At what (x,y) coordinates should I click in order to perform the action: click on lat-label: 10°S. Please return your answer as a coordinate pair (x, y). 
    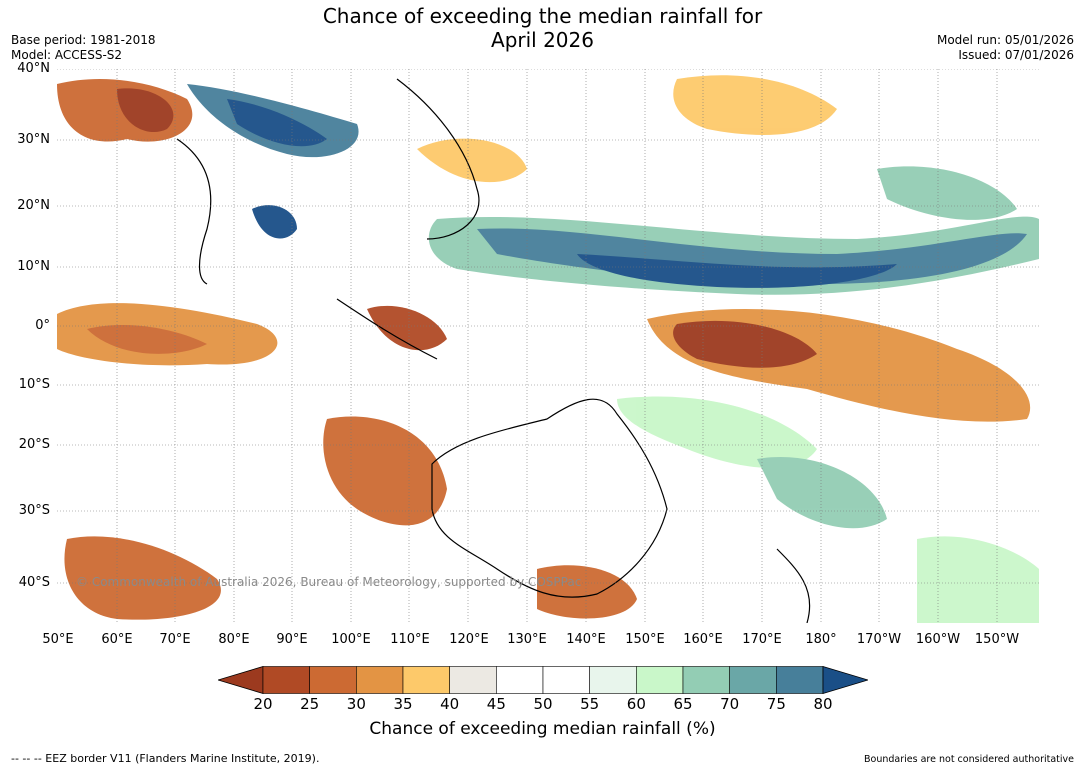
    Looking at the image, I should click on (34, 384).